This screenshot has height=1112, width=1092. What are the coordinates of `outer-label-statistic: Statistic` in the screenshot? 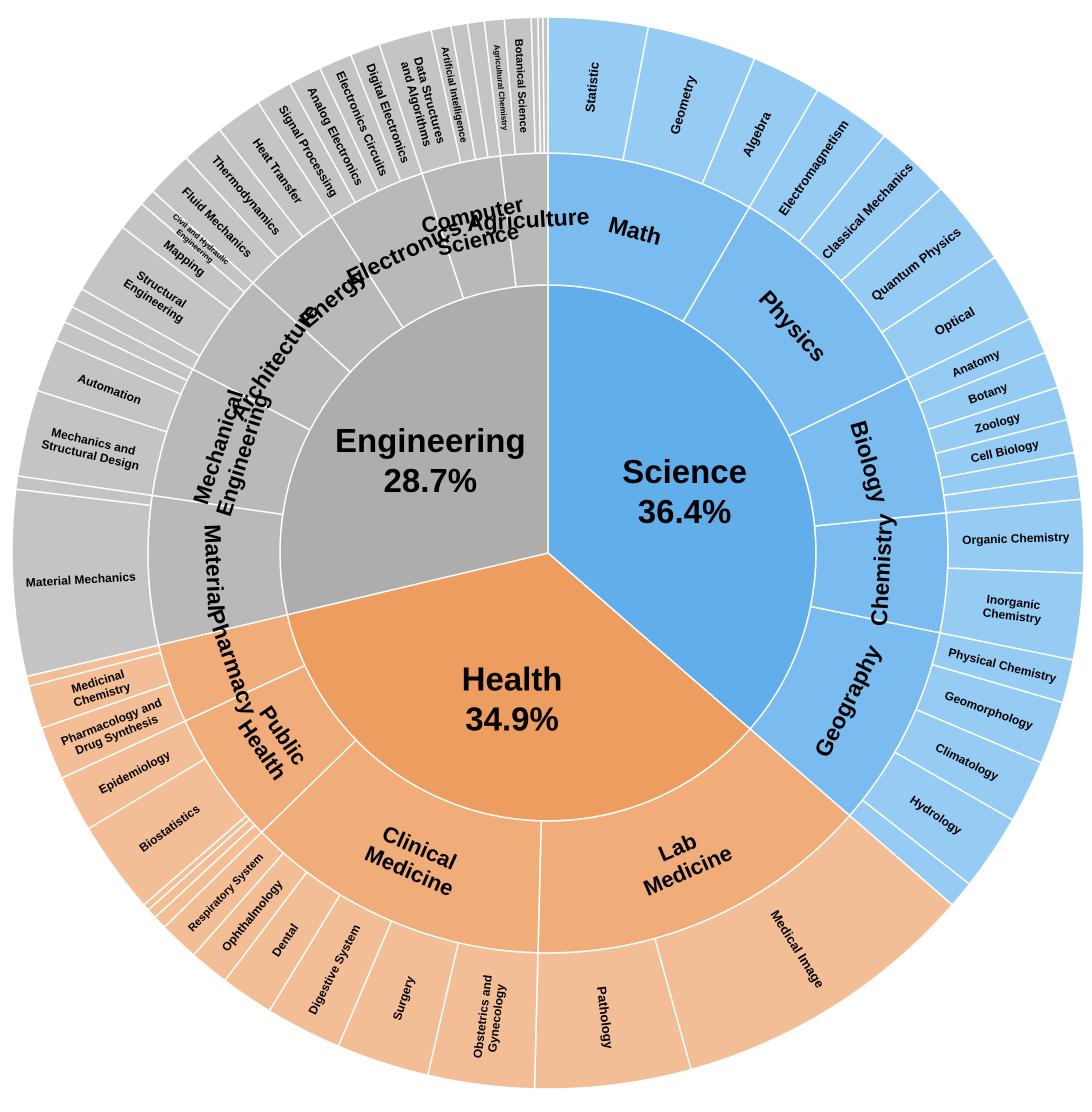 It's located at (592, 87).